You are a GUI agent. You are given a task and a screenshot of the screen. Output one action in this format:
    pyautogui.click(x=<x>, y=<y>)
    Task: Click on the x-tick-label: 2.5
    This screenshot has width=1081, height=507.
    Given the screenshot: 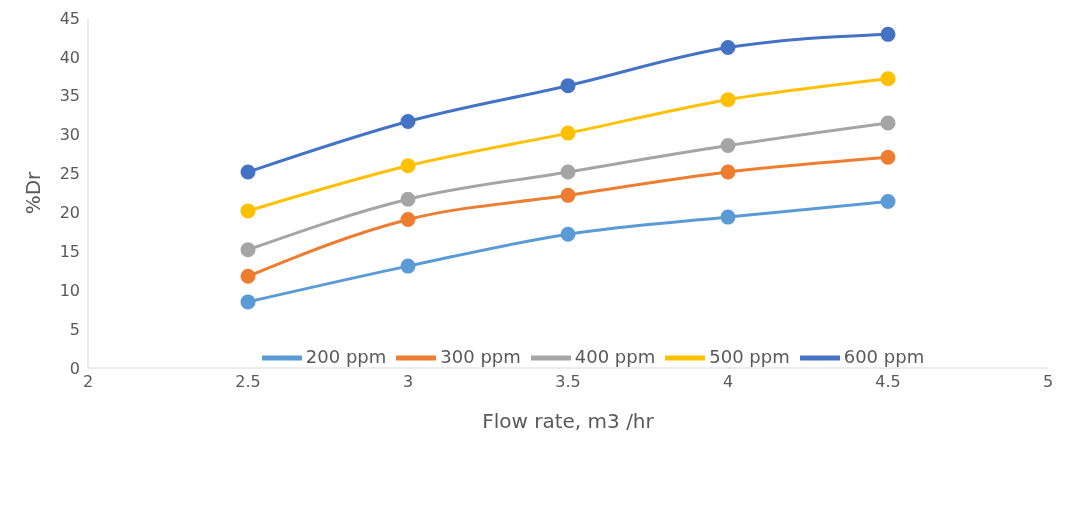 What is the action you would take?
    pyautogui.click(x=248, y=382)
    